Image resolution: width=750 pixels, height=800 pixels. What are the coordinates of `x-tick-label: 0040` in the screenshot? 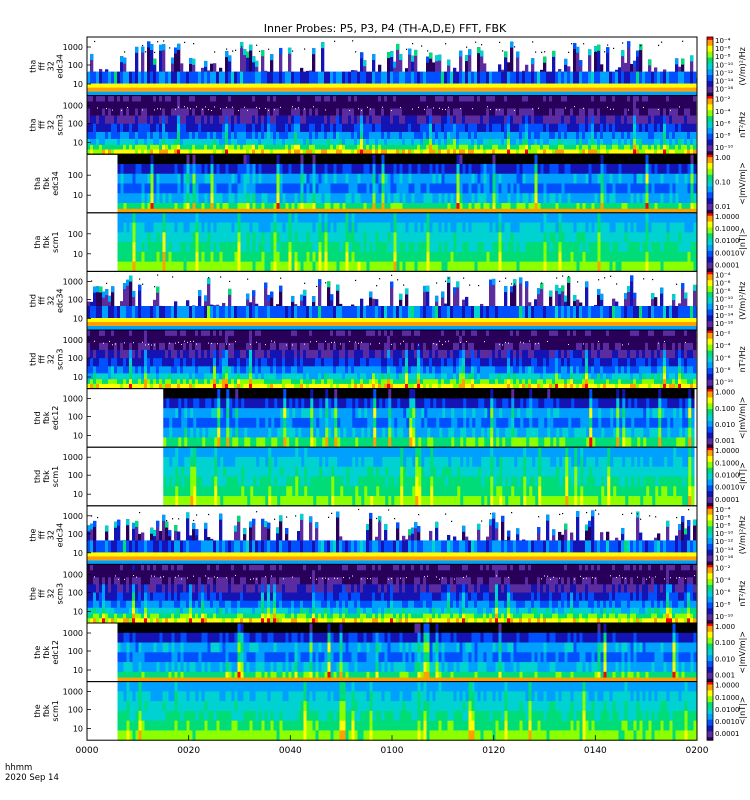 It's located at (290, 751).